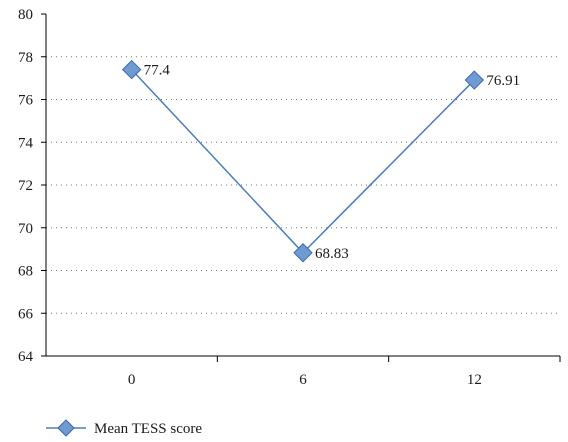 Image resolution: width=568 pixels, height=442 pixels. What do you see at coordinates (25, 15) in the screenshot?
I see `y-tick-label: 80` at bounding box center [25, 15].